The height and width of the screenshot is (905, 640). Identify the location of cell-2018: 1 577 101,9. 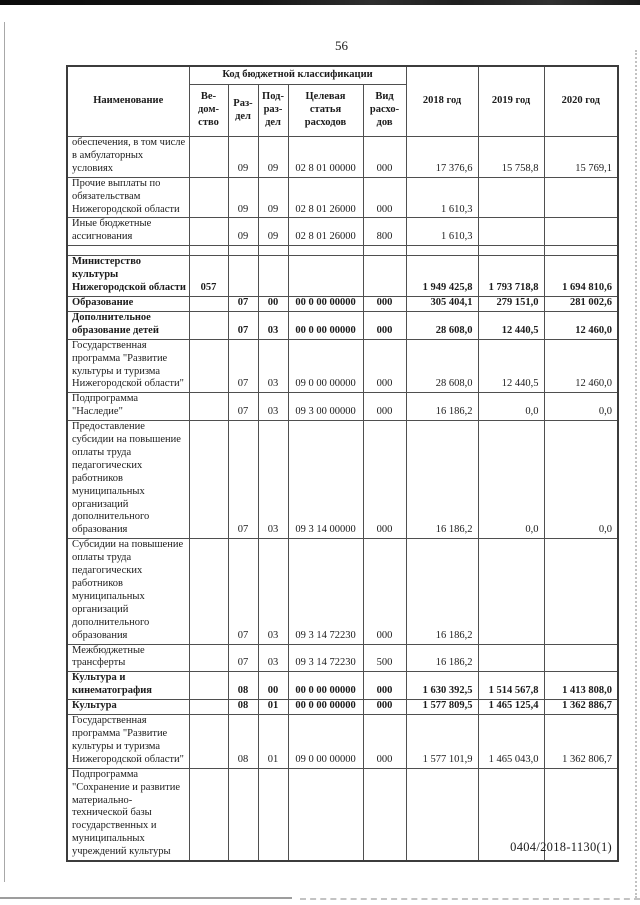
(442, 741).